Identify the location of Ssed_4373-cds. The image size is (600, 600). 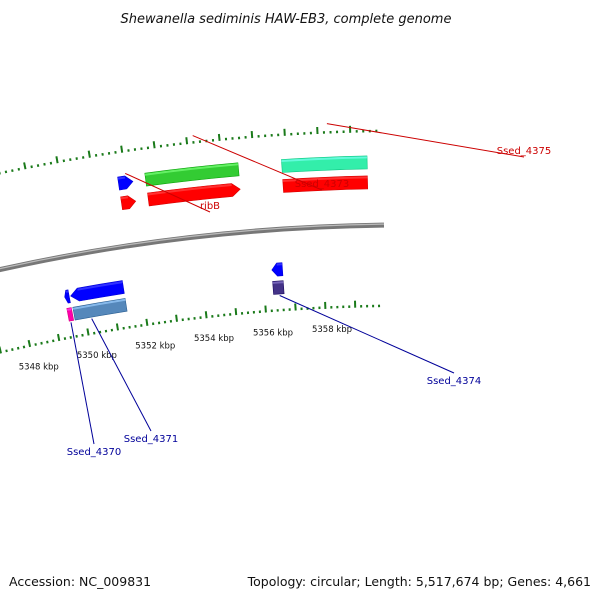
(194, 195).